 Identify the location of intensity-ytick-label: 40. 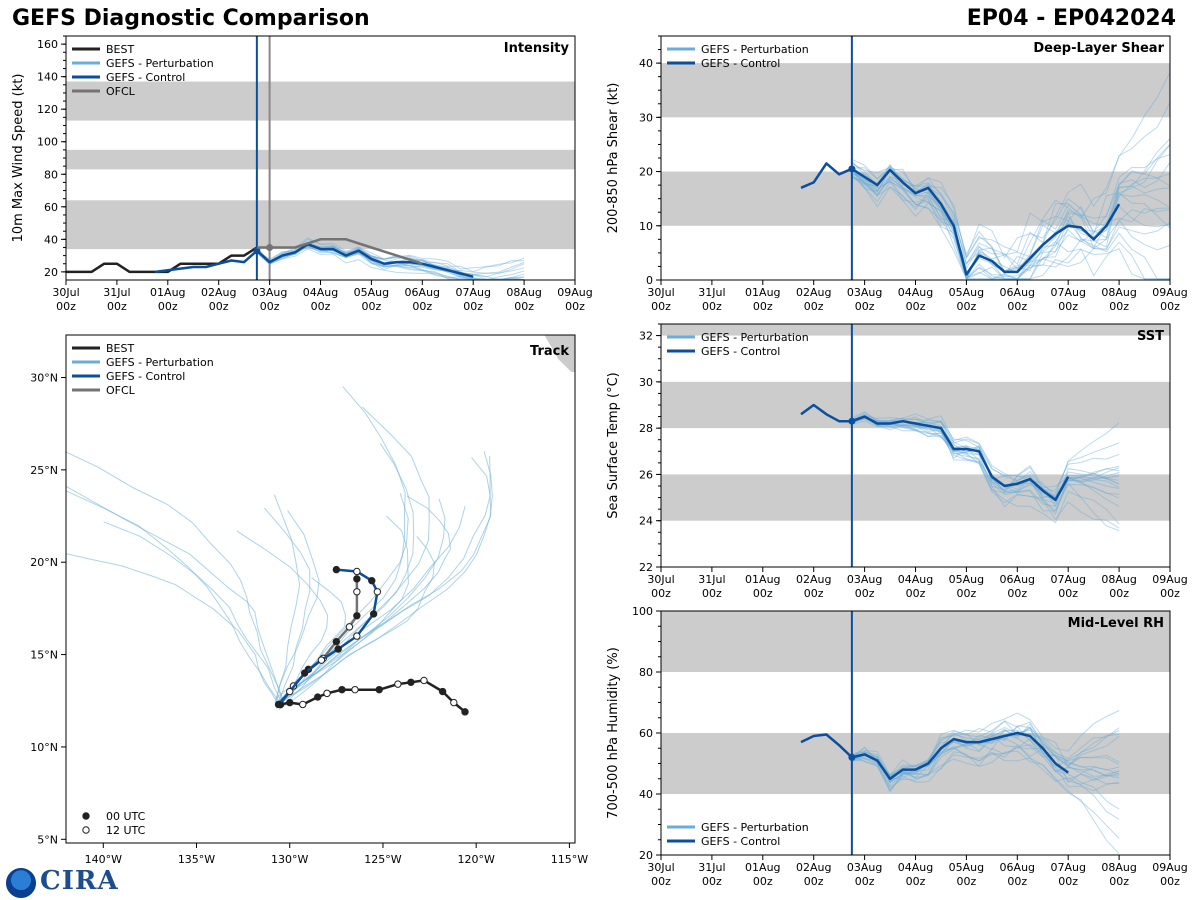
(51, 239).